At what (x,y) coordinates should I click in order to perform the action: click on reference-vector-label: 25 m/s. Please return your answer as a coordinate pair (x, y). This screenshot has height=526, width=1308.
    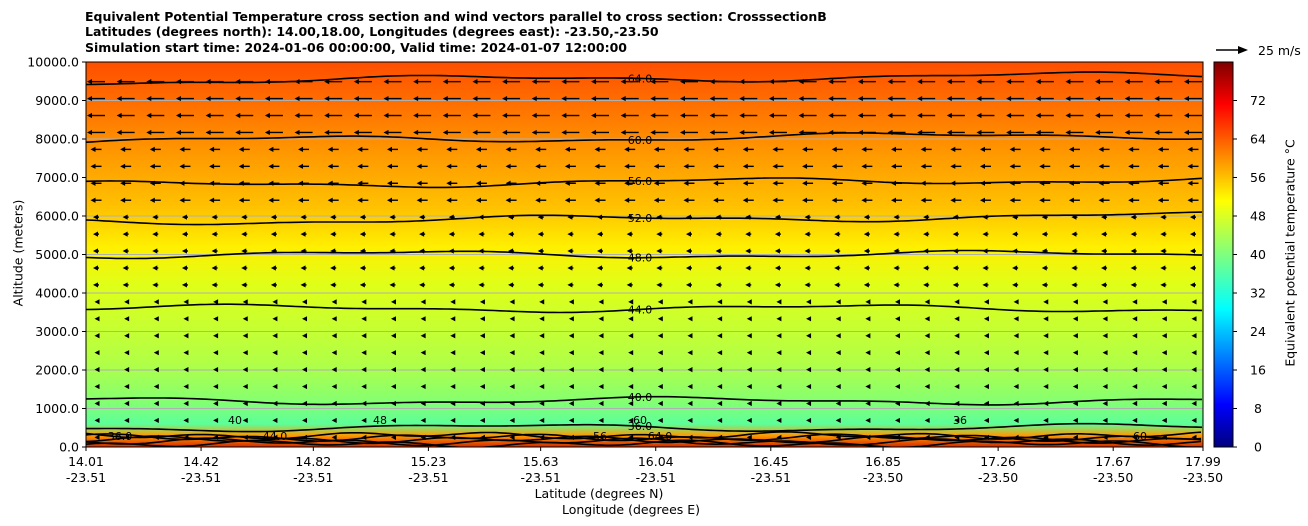
    Looking at the image, I should click on (1279, 50).